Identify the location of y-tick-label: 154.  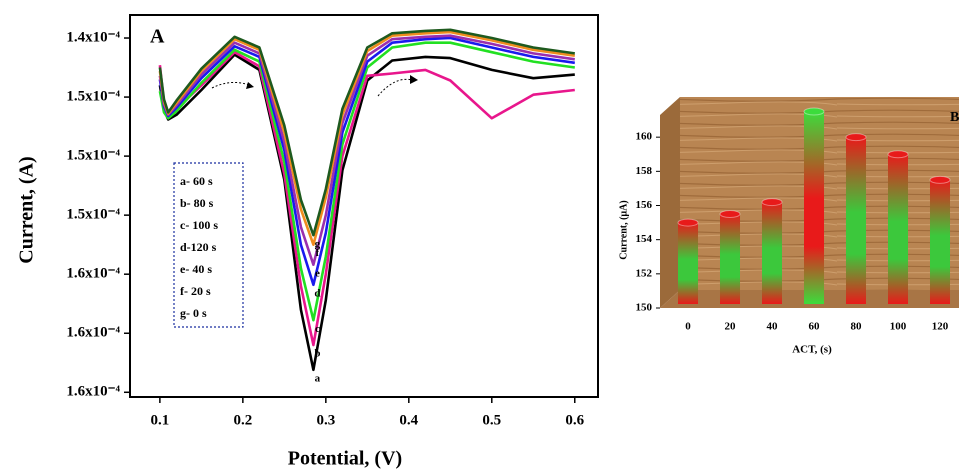
(644, 239).